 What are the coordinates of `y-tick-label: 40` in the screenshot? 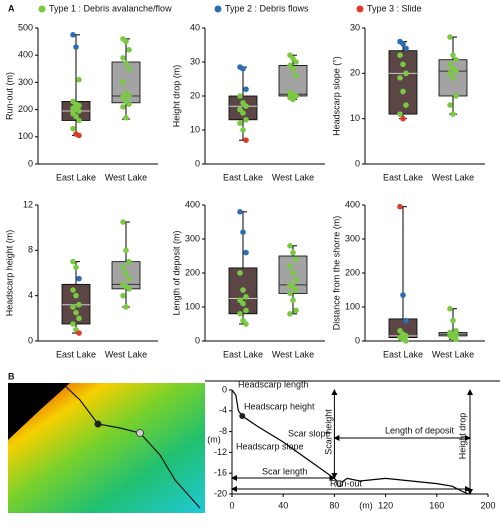 It's located at (195, 27).